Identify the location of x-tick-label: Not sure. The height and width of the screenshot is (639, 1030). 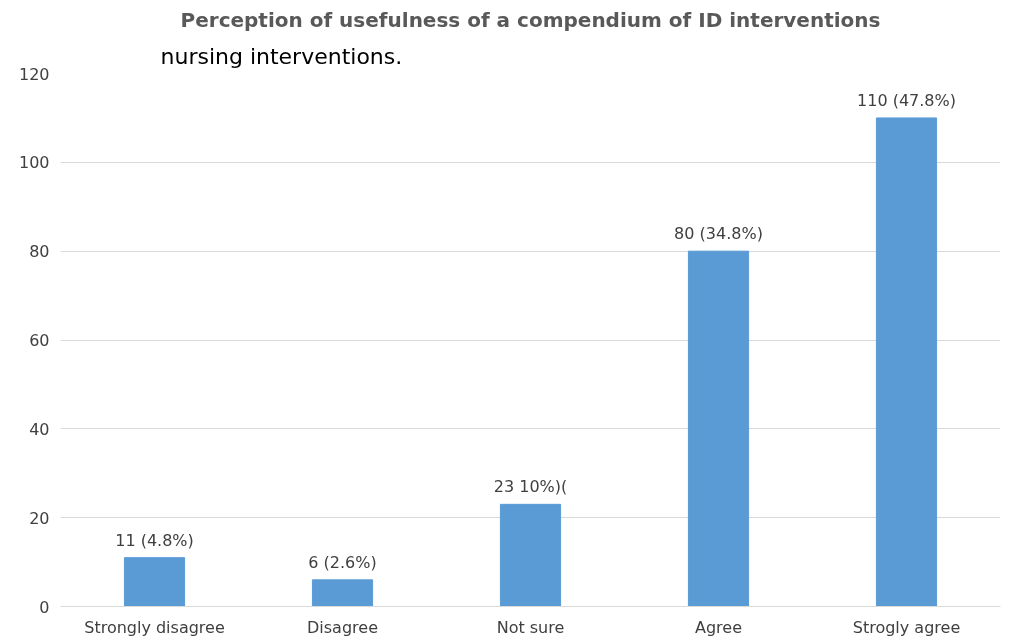
(530, 627).